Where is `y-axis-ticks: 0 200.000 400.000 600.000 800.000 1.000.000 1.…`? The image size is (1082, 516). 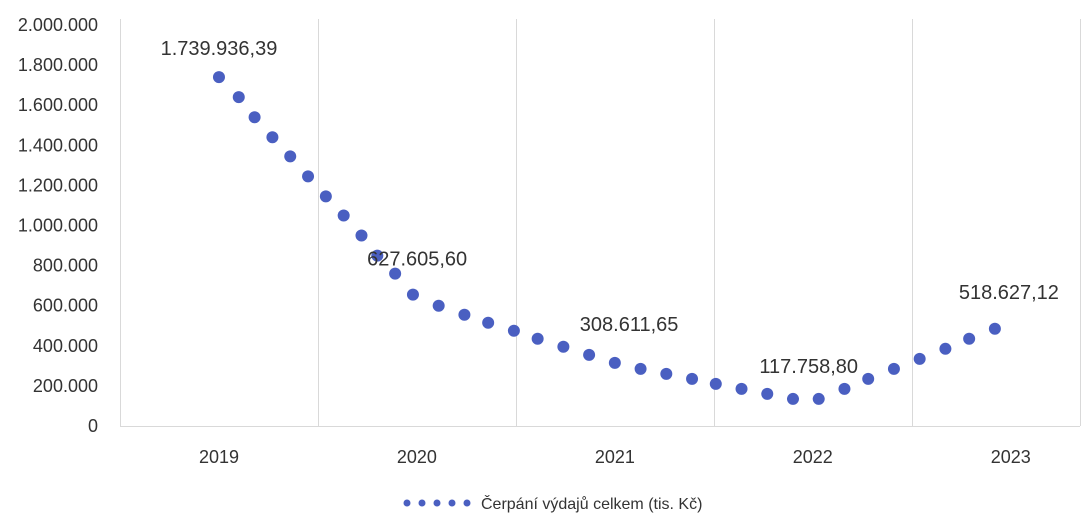 y-axis-ticks: 0 200.000 400.000 600.000 800.000 1.000.000 1.… is located at coordinates (58, 225).